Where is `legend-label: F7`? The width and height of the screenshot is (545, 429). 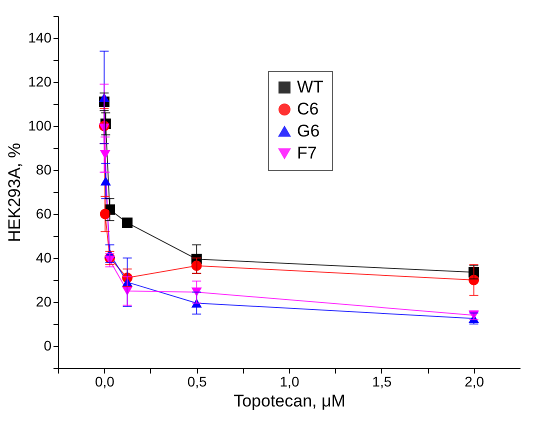
legend-label: F7 is located at coordinates (307, 153).